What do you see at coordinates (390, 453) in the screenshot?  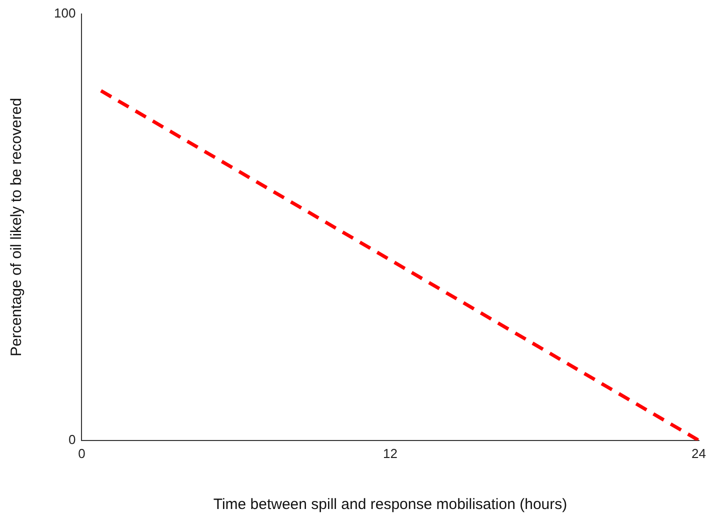 I see `x-tick-label: 12` at bounding box center [390, 453].